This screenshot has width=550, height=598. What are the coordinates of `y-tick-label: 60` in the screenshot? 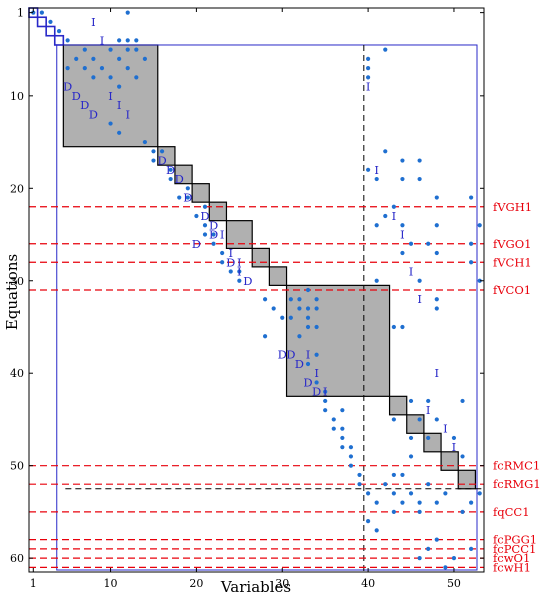 It's located at (17, 558).